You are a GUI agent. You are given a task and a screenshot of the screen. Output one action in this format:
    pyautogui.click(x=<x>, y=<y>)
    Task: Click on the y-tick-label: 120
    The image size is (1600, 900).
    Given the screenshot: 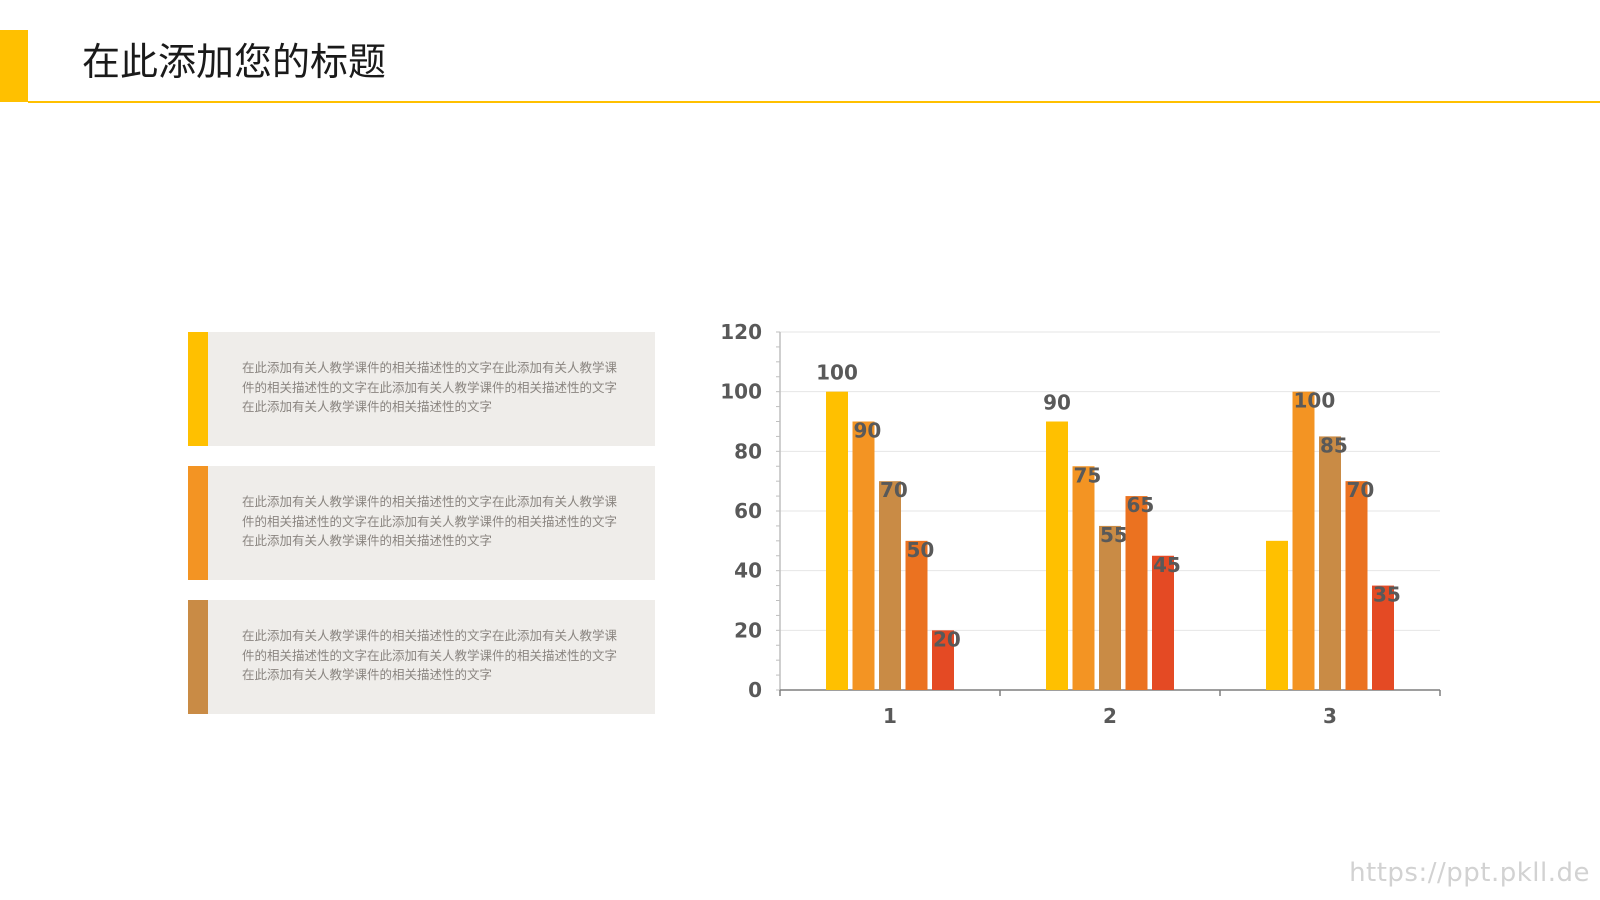 What is the action you would take?
    pyautogui.click(x=741, y=332)
    